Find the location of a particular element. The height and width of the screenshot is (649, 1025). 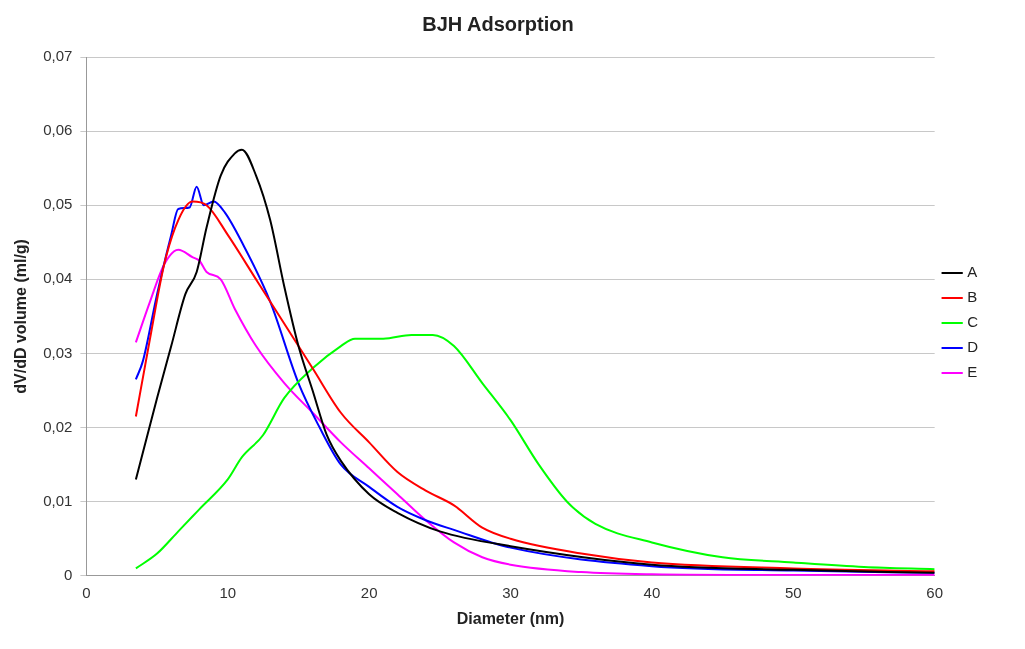

legend-label: A is located at coordinates (972, 272).